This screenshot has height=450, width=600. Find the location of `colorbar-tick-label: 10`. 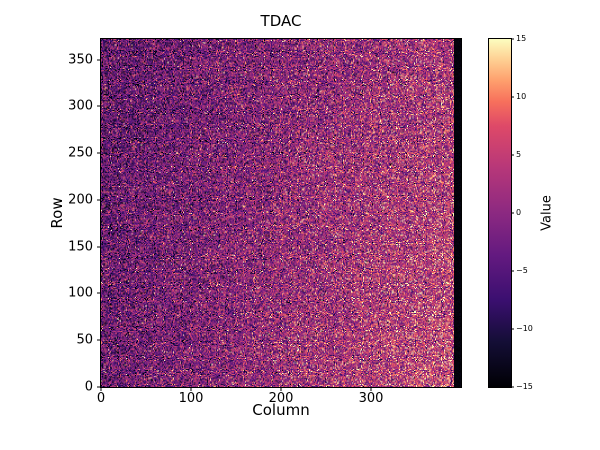

colorbar-tick-label: 10 is located at coordinates (521, 96).